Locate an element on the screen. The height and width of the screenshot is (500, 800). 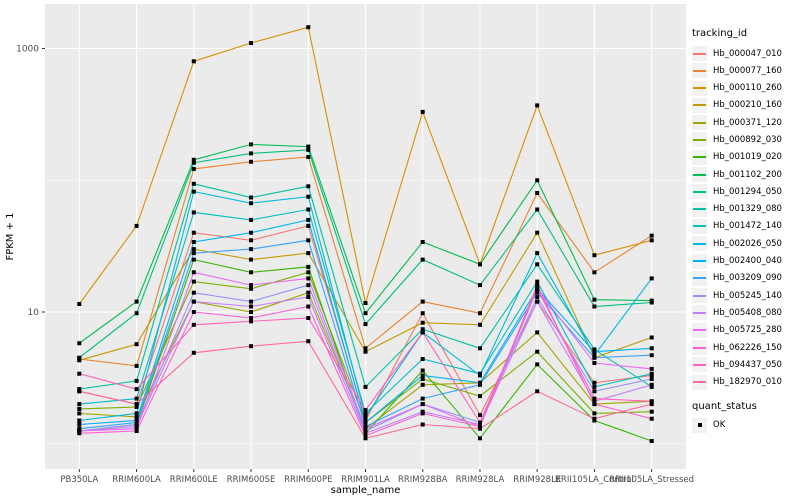
legend-item: Hb_002026_050 is located at coordinates (746, 244).